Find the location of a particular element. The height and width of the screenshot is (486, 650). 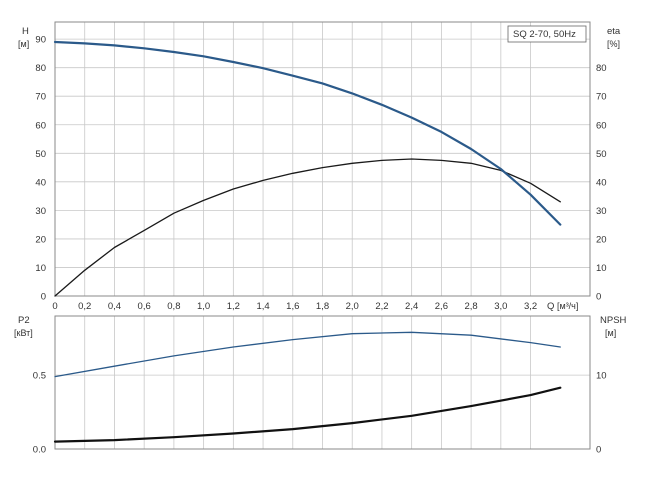

bottom-left-axis-unit: [кВт] is located at coordinates (23, 333).